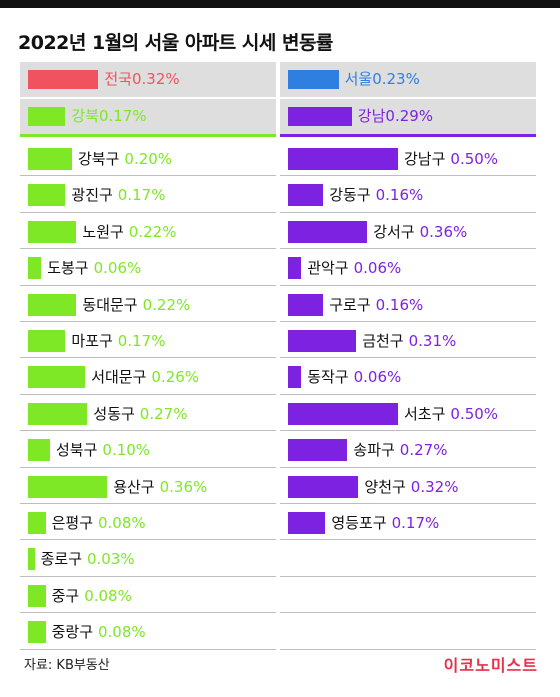  I want to click on district-row: 서대문구 0.26%, so click(148, 375).